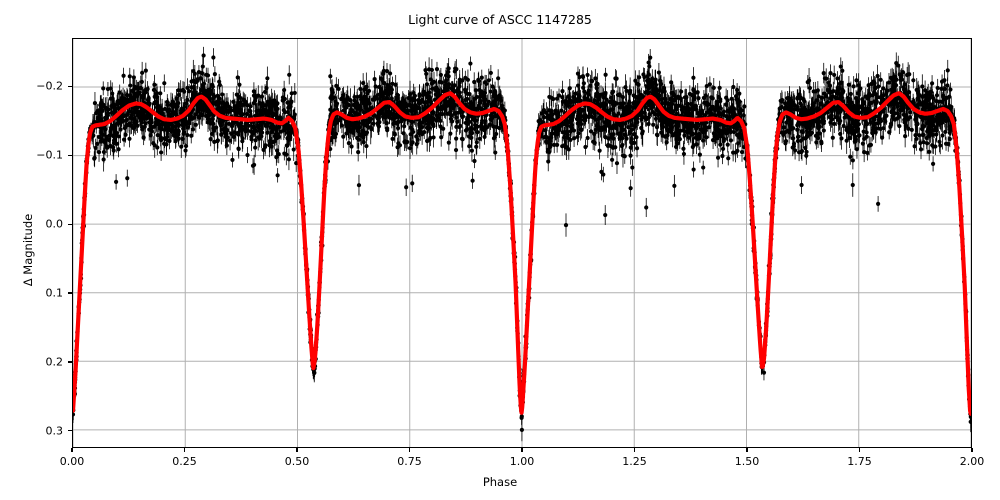 The width and height of the screenshot is (1000, 500). Describe the element at coordinates (500, 19) in the screenshot. I see `chart-title: Light curve of ASCC 1147285` at that location.